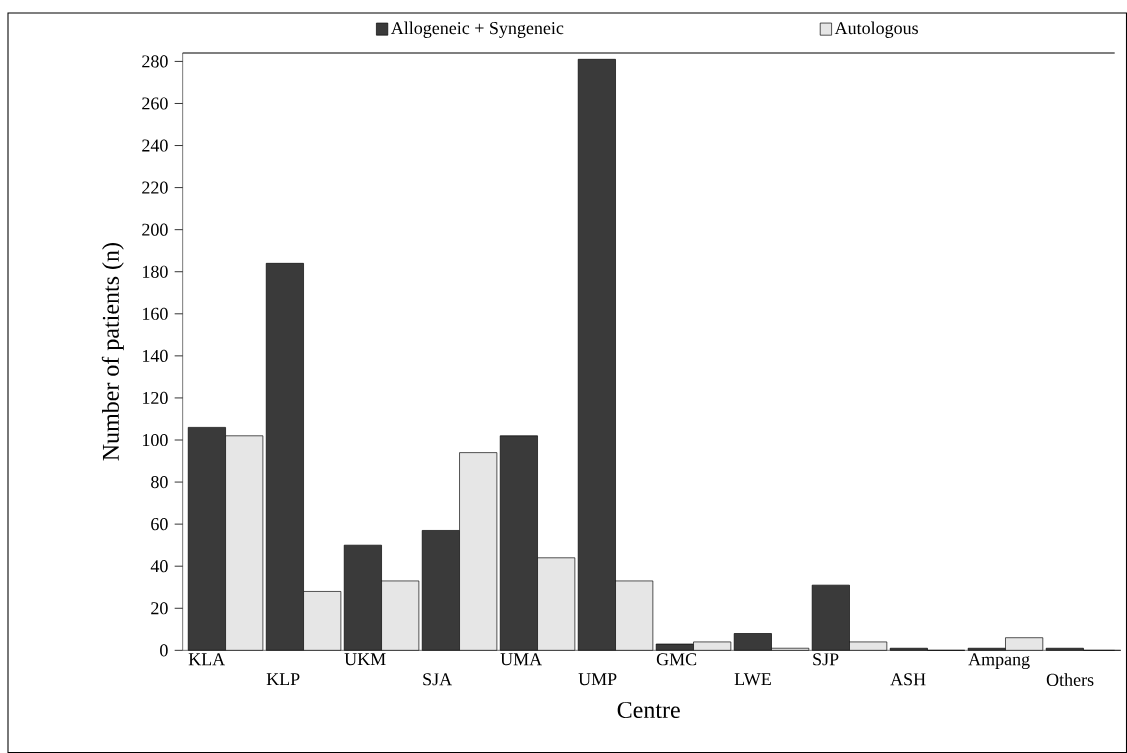  Describe the element at coordinates (155, 355) in the screenshot. I see `y-tick-label: 140` at that location.